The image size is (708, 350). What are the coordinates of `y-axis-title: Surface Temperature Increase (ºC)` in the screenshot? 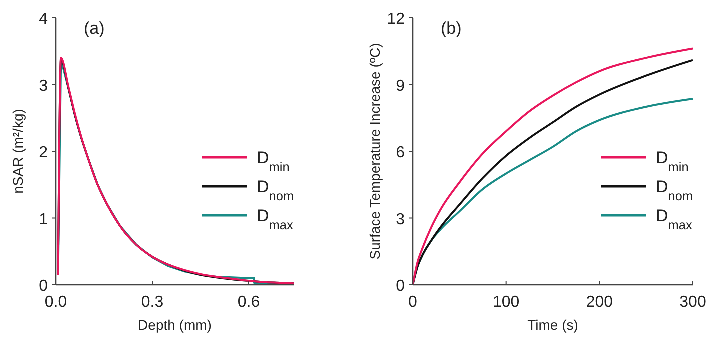 It's located at (375, 151).